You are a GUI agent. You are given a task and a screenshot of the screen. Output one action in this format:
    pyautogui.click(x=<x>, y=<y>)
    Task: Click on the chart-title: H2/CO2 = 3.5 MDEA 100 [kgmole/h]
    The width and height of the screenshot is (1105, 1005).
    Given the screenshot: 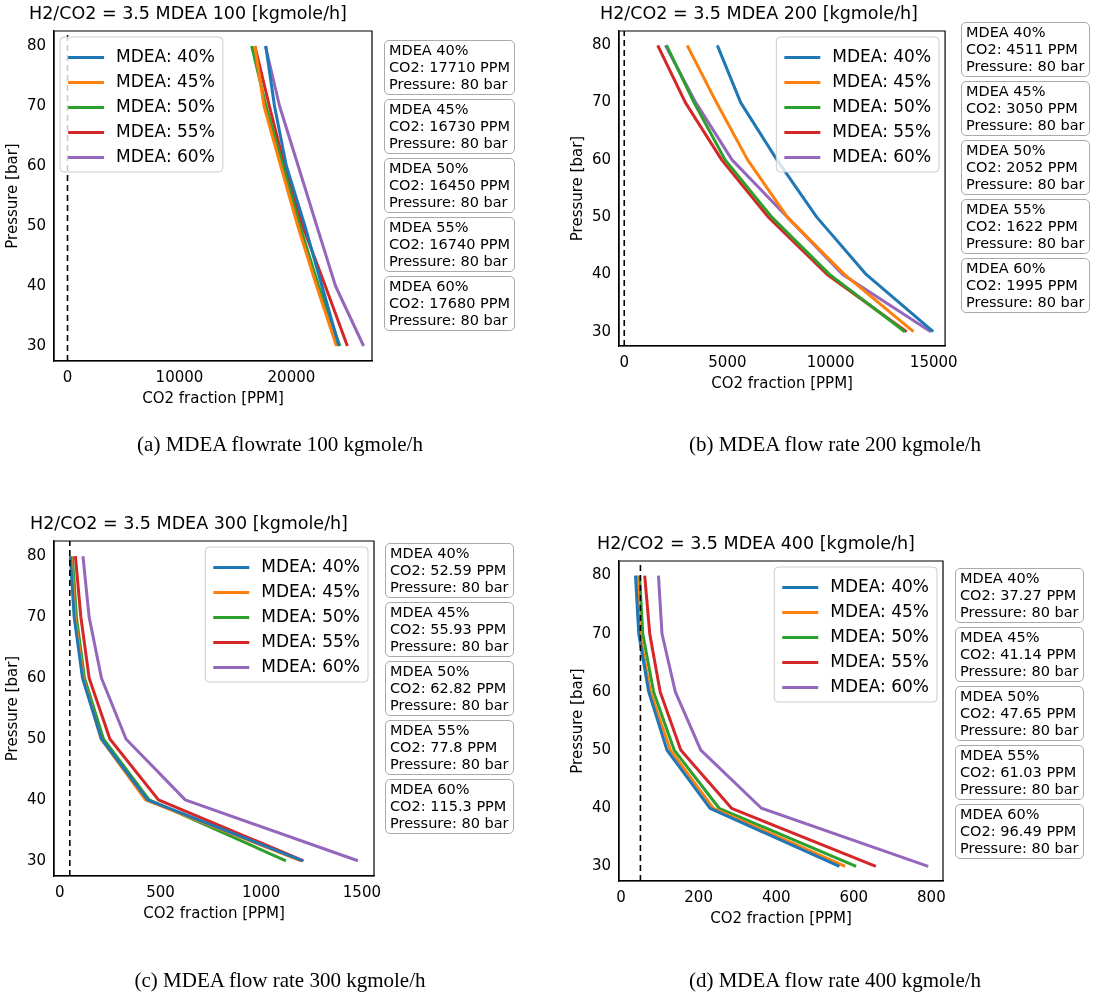 What is the action you would take?
    pyautogui.click(x=188, y=13)
    